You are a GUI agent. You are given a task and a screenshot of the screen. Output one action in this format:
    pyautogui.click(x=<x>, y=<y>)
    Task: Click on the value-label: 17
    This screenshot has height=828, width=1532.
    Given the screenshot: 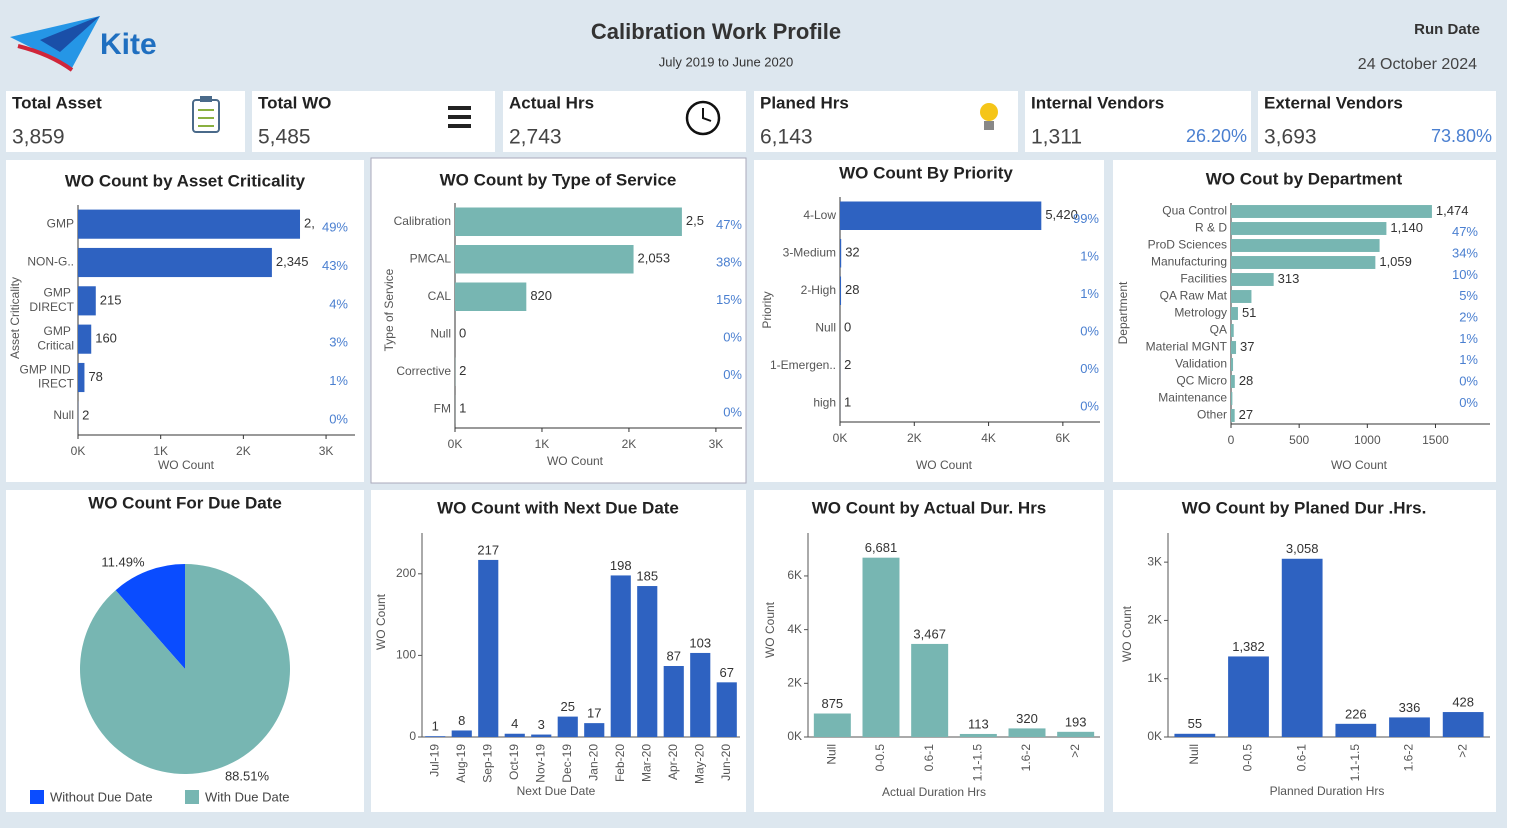 What is the action you would take?
    pyautogui.click(x=594, y=713)
    